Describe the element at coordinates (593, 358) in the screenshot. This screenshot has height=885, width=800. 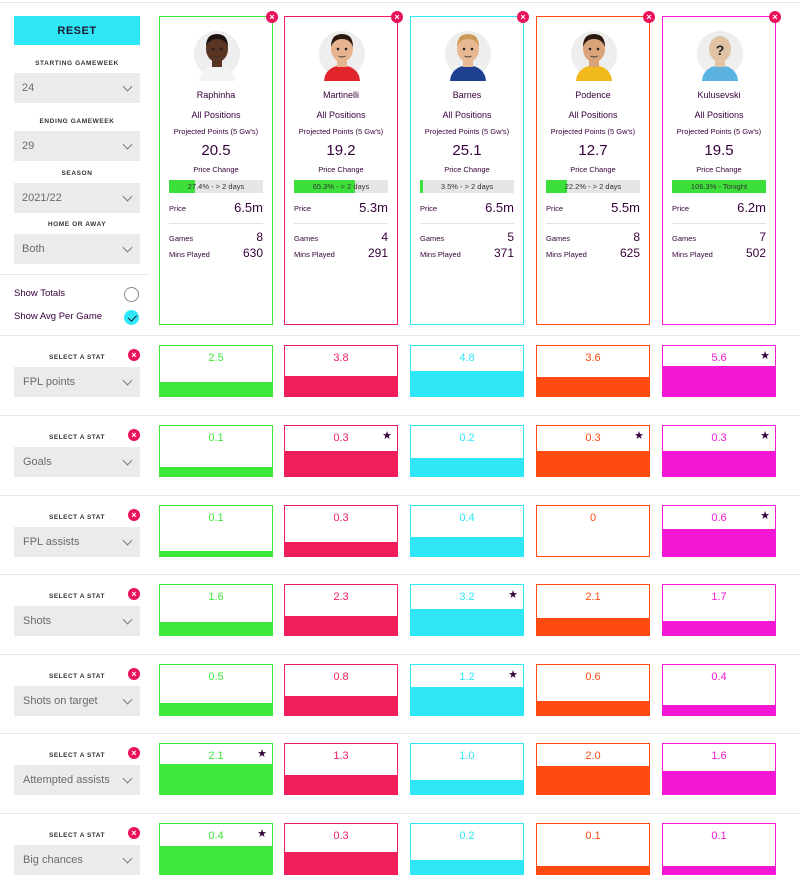
I see `stat-value: 3.6` at that location.